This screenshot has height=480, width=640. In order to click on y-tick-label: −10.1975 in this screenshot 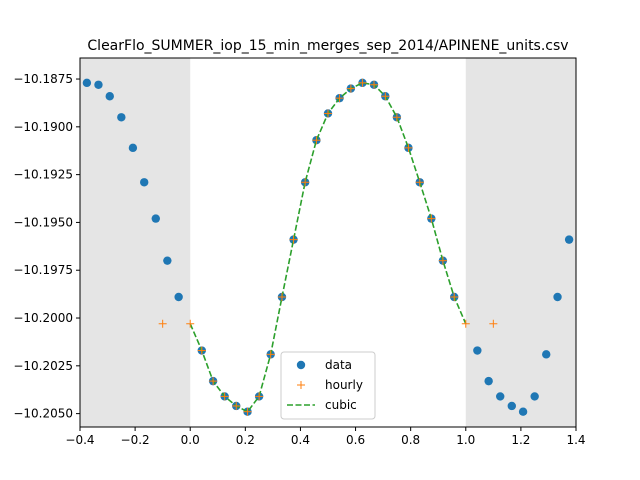, I will do `click(43, 270)`.